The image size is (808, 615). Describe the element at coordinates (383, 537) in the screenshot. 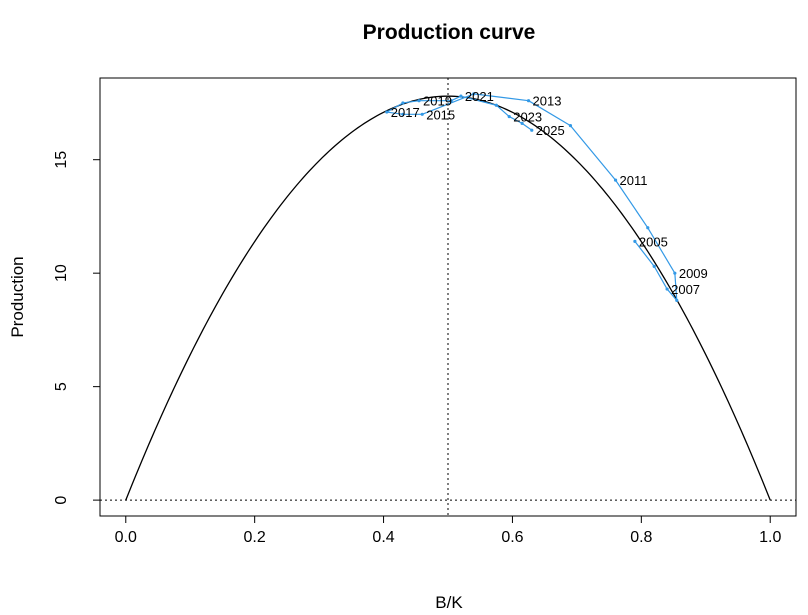

I see `x-tick-label: 0.4` at that location.